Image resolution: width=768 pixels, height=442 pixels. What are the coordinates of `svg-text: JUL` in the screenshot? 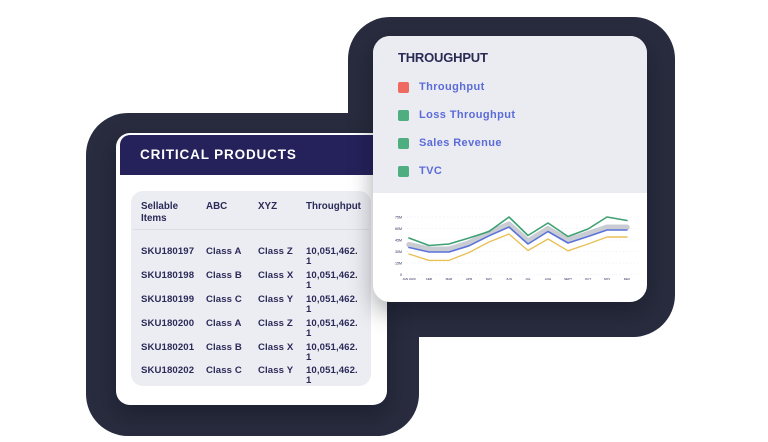 It's located at (528, 279).